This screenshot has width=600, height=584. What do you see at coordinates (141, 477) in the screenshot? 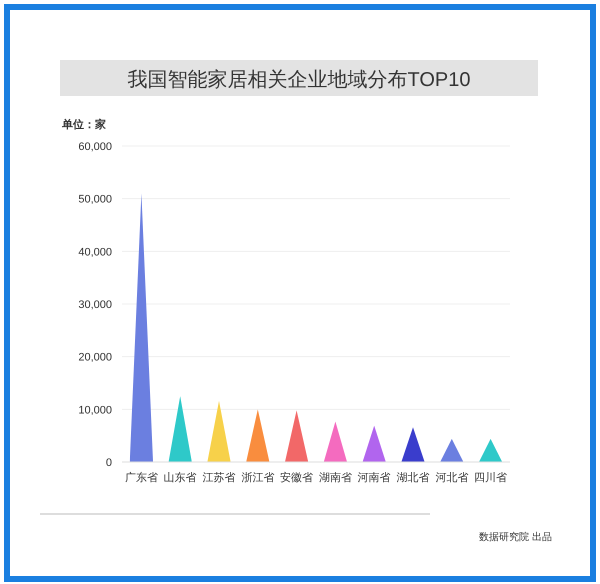
I see `x-tick-label: 广东省` at bounding box center [141, 477].